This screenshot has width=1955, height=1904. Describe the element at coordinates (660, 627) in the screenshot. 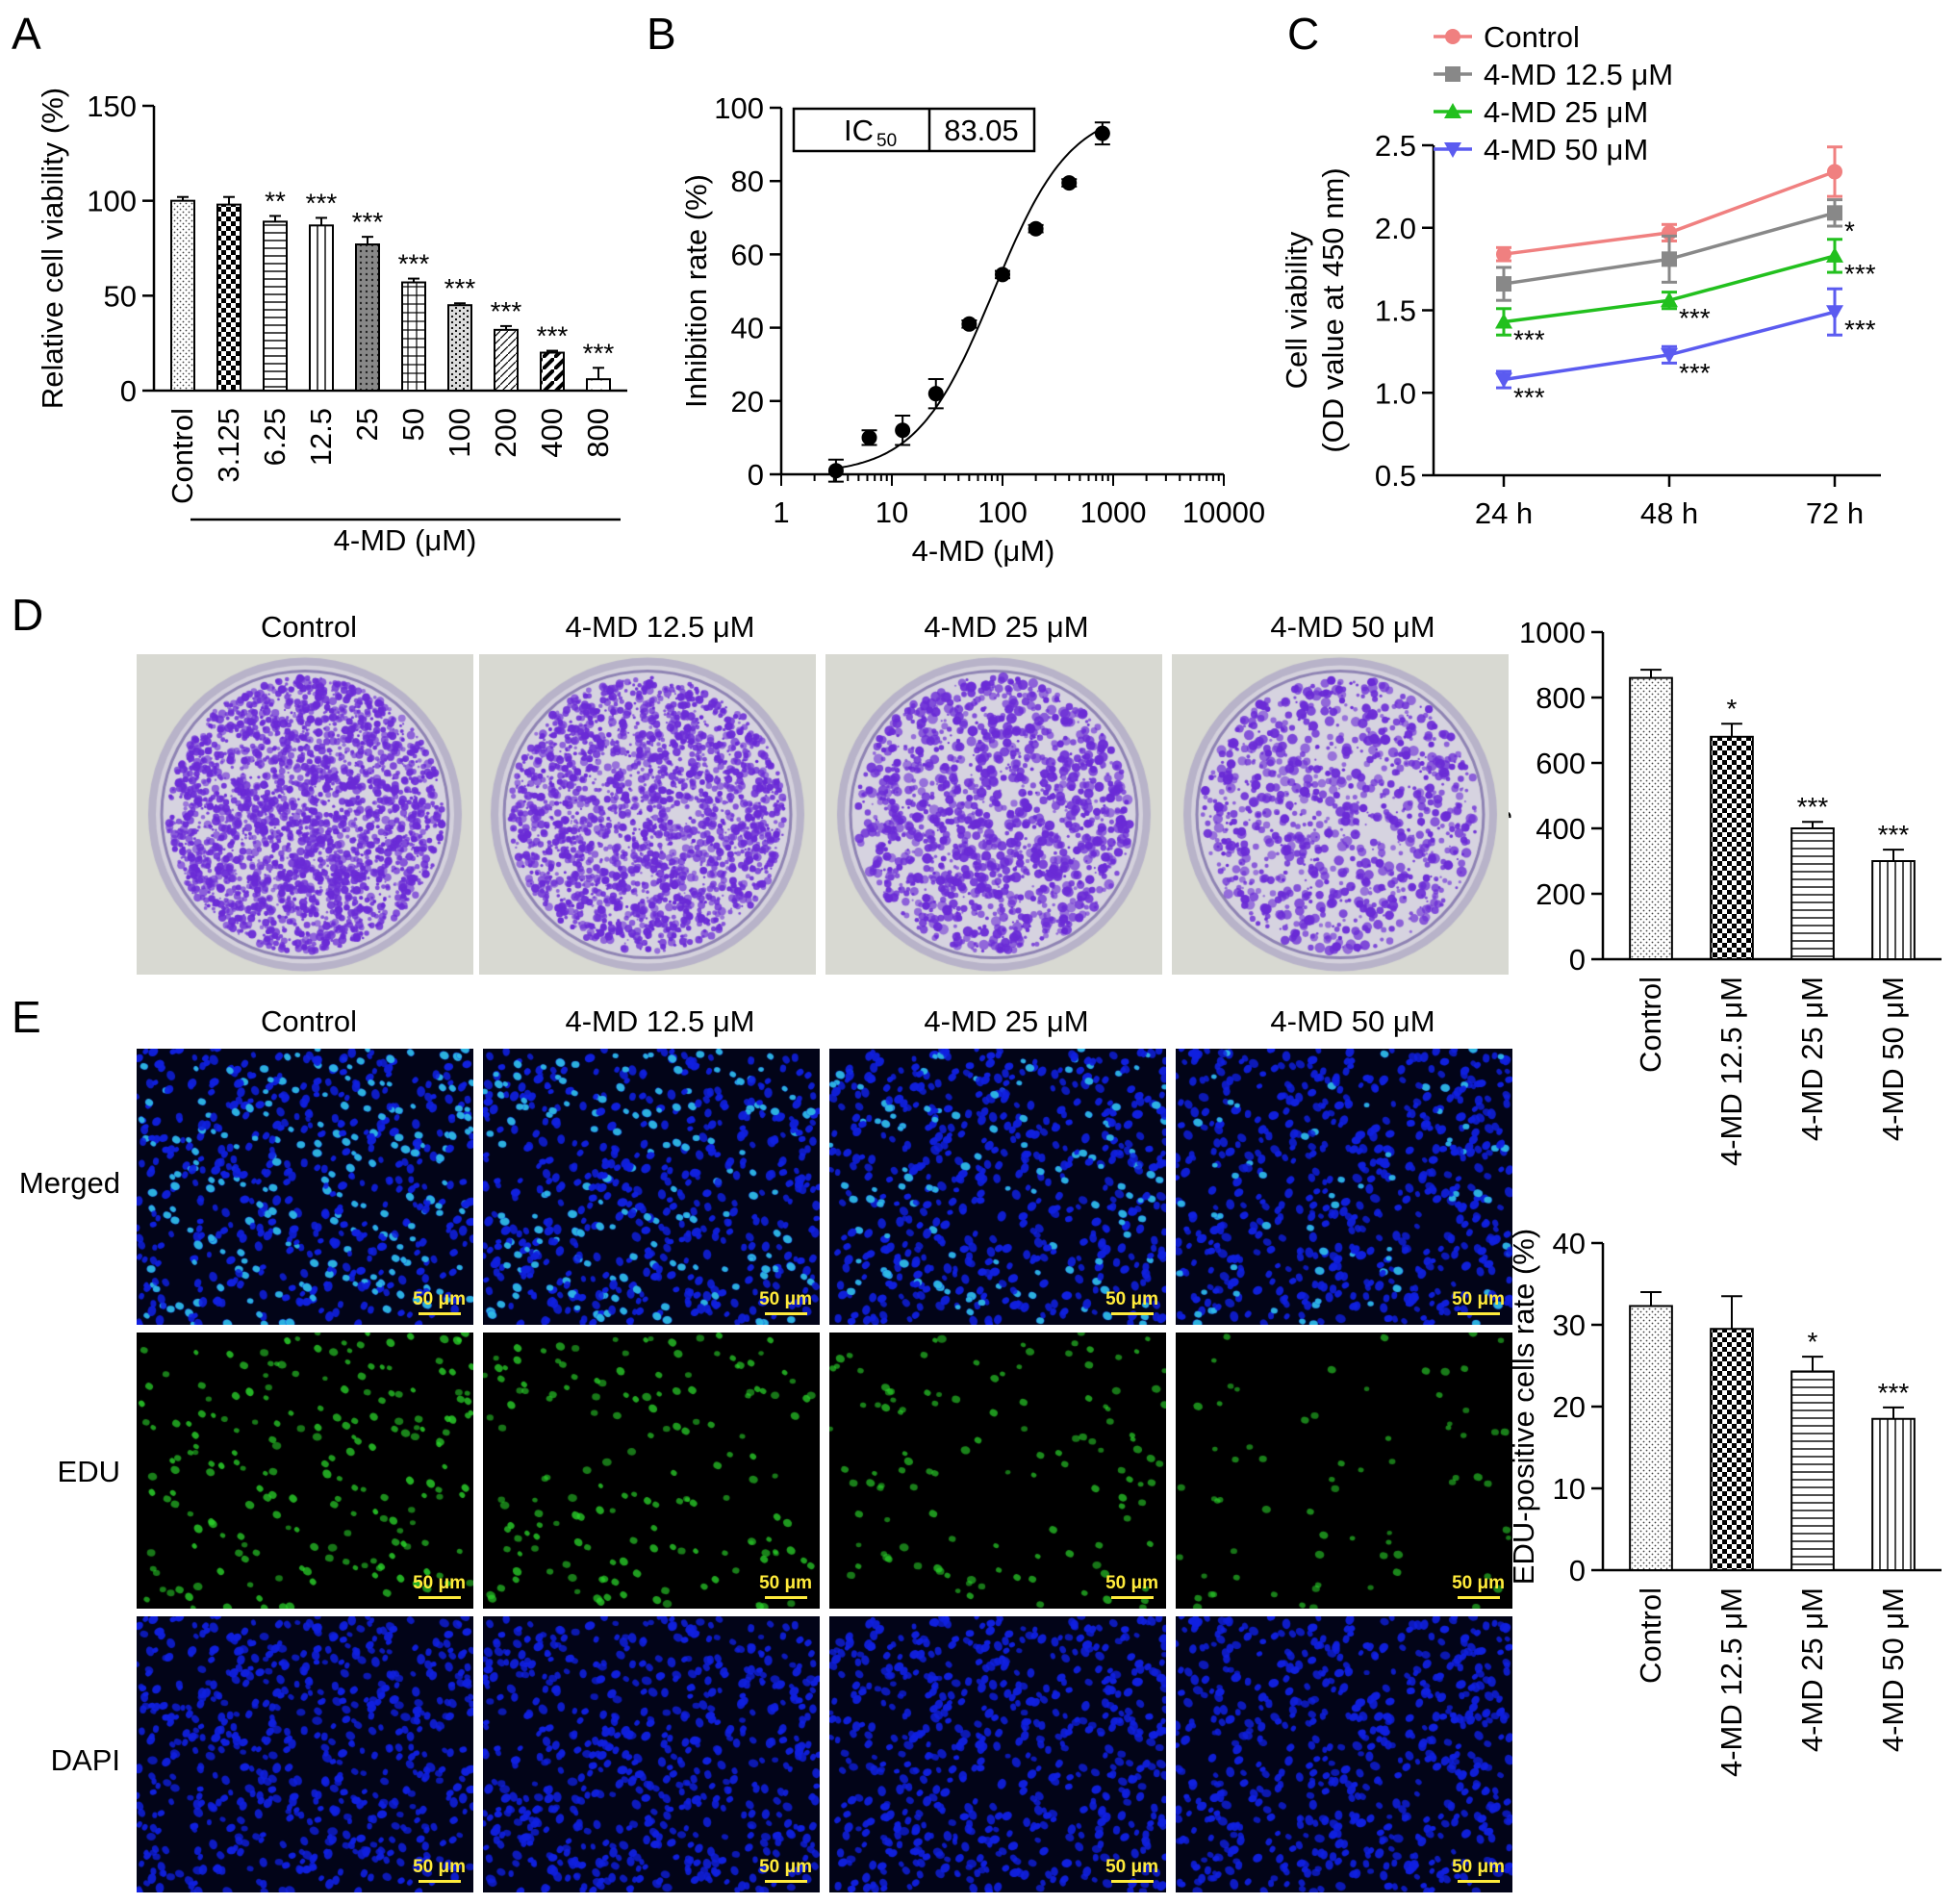

I see `colony-col-title-125: 4-MD 12.5 μM` at that location.